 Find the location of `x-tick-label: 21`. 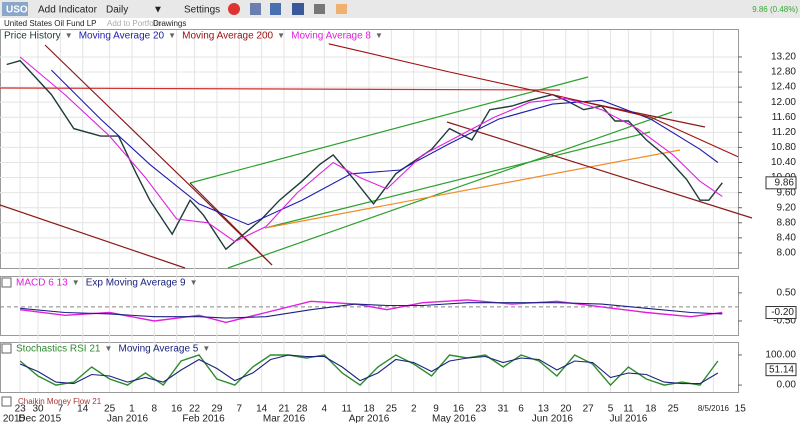

x-tick-label: 21 is located at coordinates (284, 409).